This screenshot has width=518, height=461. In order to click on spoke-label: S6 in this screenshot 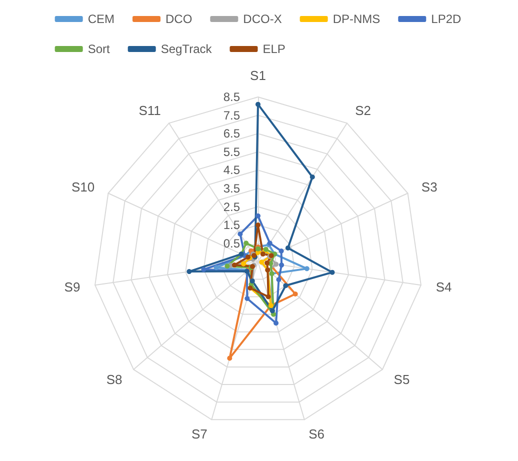, I will do `click(316, 434)`.